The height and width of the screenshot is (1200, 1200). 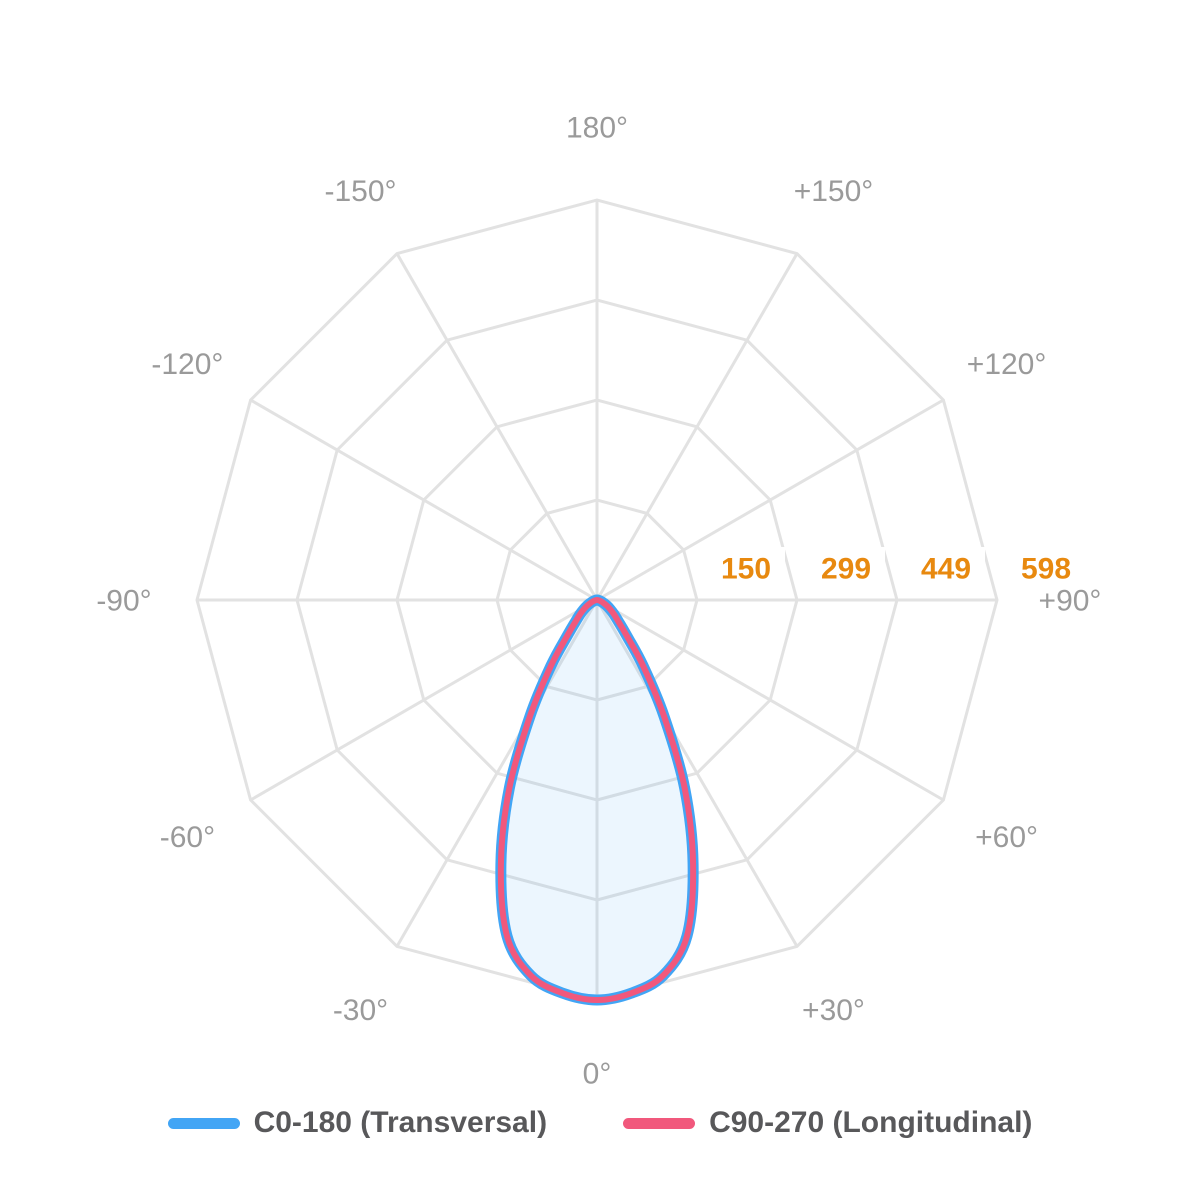 I want to click on angle-label--30: -30°, so click(x=360, y=1010).